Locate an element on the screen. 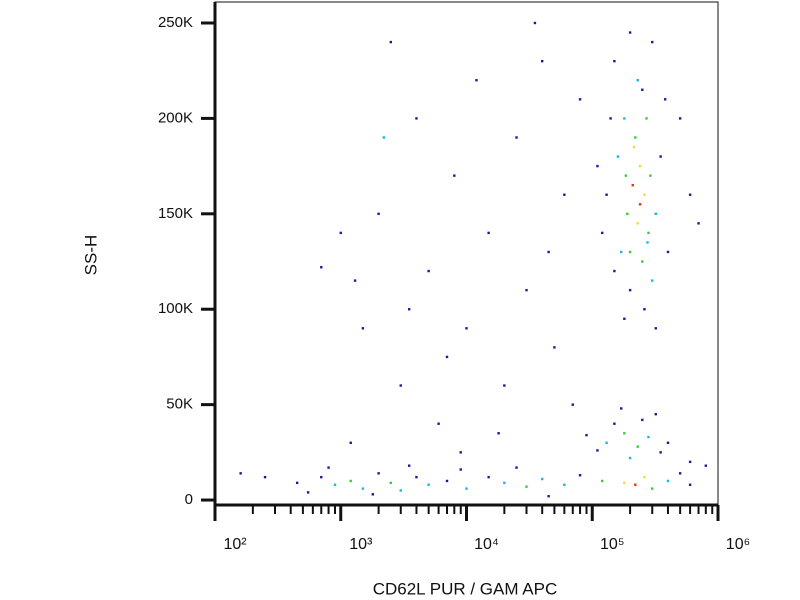  x-tick-label: 10³ is located at coordinates (361, 544).